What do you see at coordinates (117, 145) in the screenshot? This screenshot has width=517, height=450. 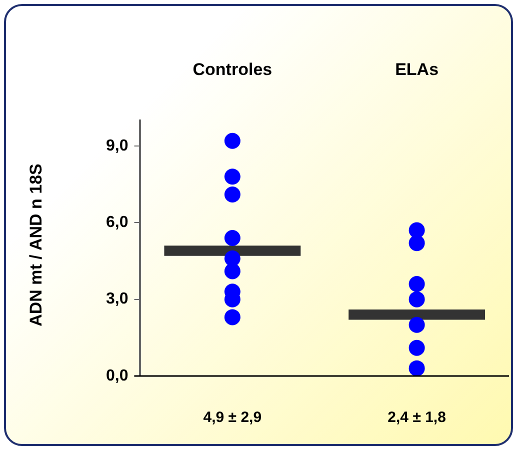 I see `y-tick-label: 9,0` at bounding box center [117, 145].